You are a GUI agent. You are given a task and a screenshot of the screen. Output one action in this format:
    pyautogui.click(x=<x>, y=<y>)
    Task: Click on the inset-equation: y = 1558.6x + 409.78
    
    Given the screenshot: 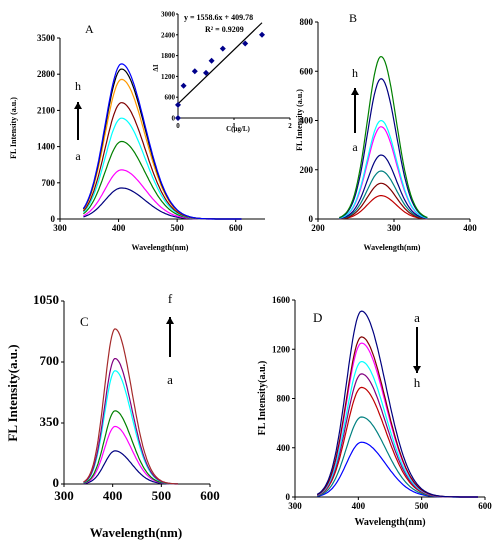 What is the action you would take?
    pyautogui.click(x=218, y=17)
    